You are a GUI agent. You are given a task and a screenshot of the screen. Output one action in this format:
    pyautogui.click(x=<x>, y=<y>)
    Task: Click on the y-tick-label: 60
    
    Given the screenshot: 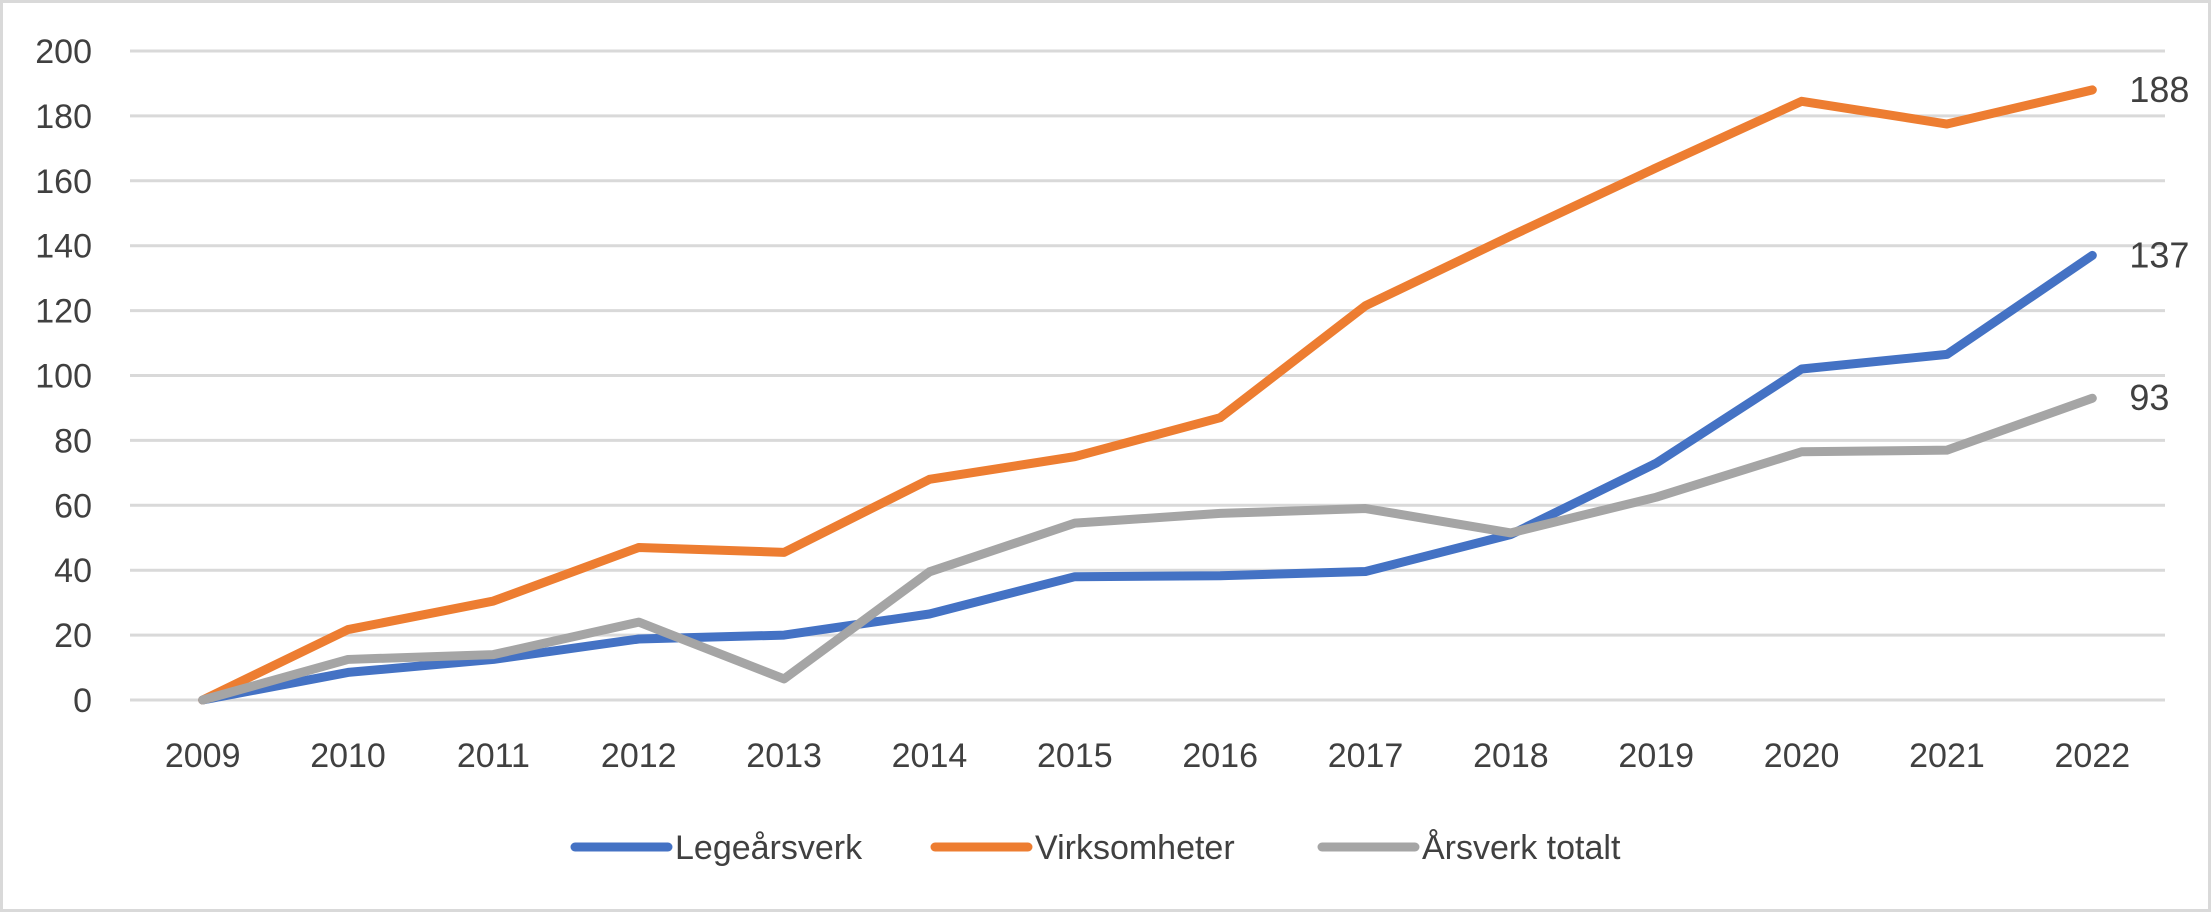 What is the action you would take?
    pyautogui.click(x=73, y=506)
    